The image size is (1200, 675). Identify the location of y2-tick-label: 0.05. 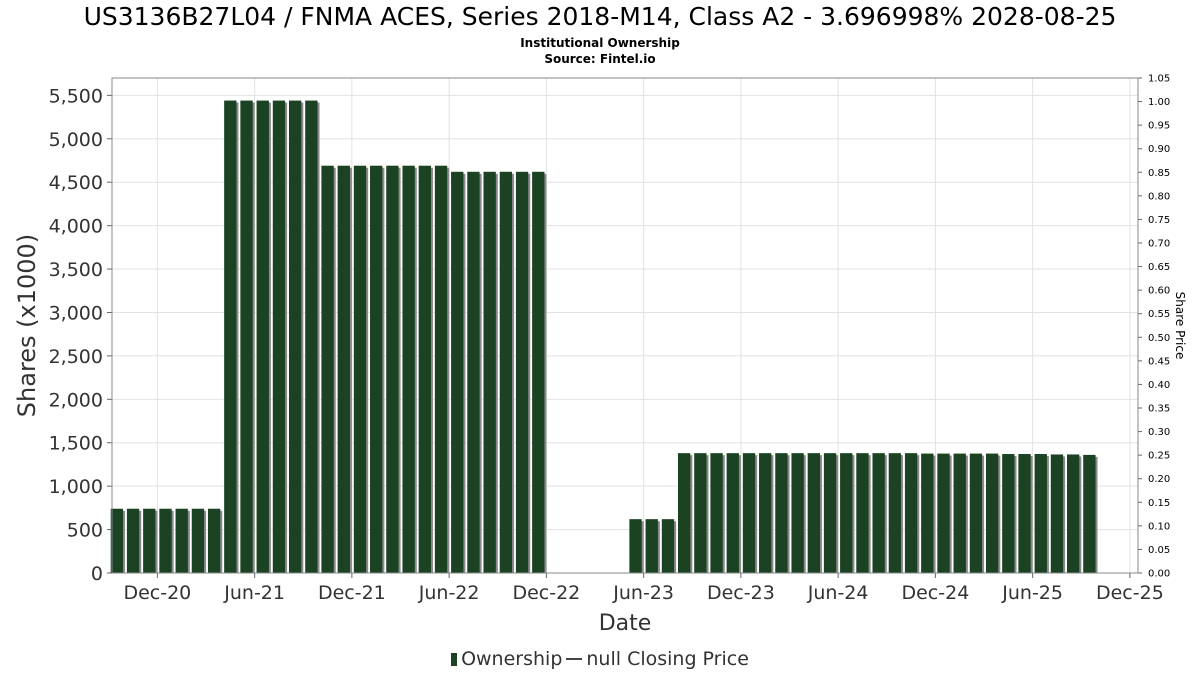
(1159, 550).